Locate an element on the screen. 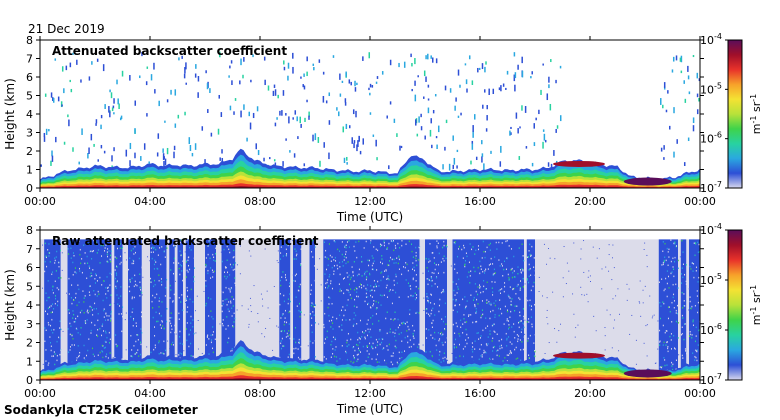 The width and height of the screenshot is (780, 420). colorbar-tick-label: 10-5 is located at coordinates (711, 88).